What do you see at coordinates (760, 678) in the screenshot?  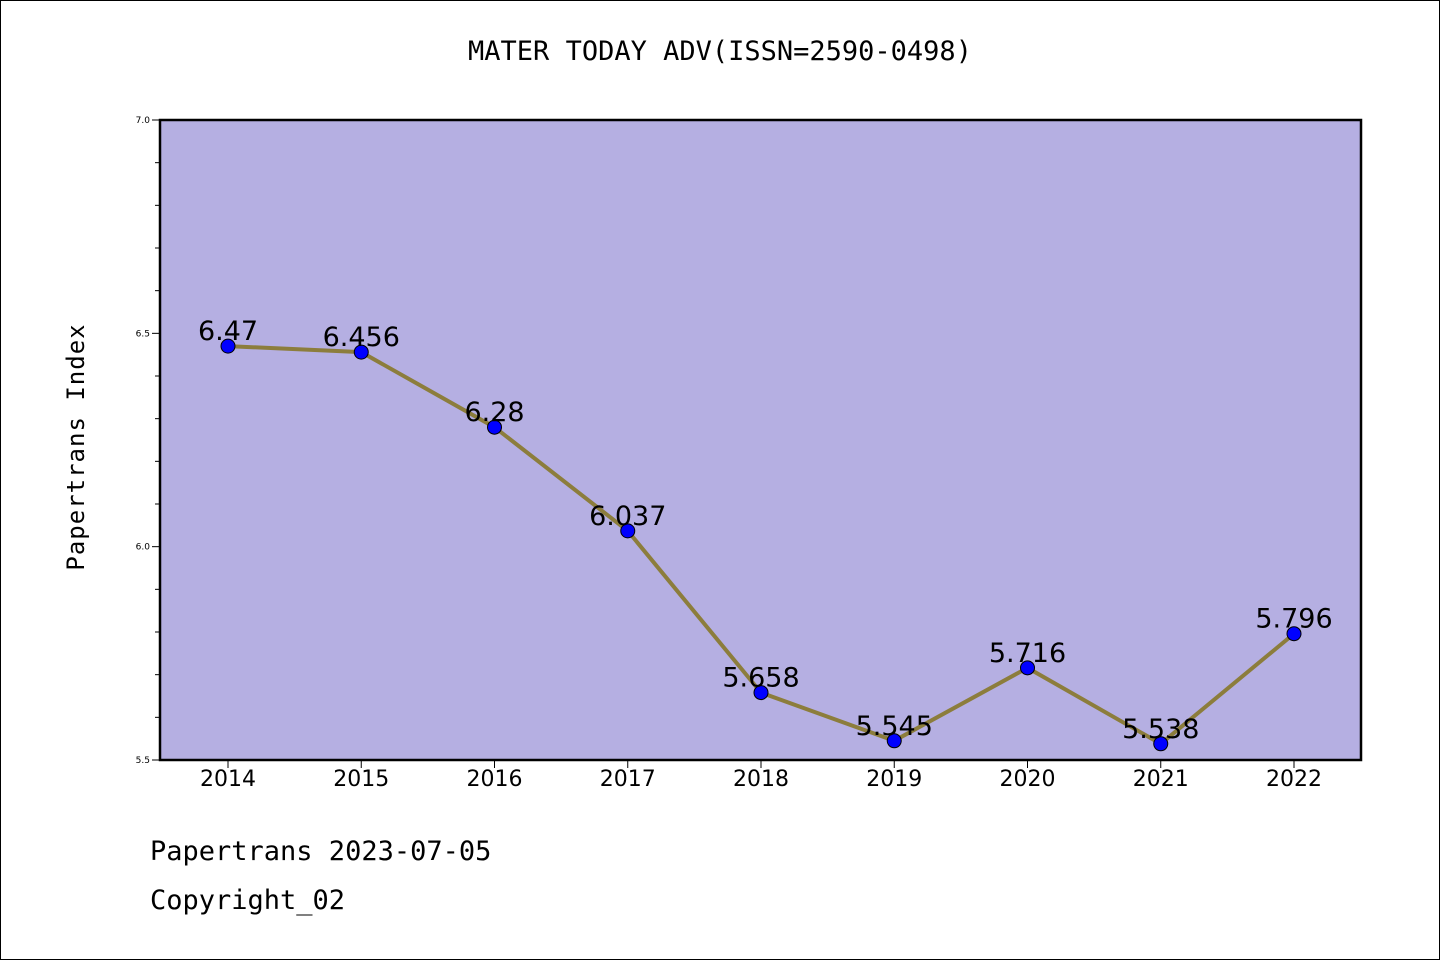 I see `data-label: 5.658` at bounding box center [760, 678].